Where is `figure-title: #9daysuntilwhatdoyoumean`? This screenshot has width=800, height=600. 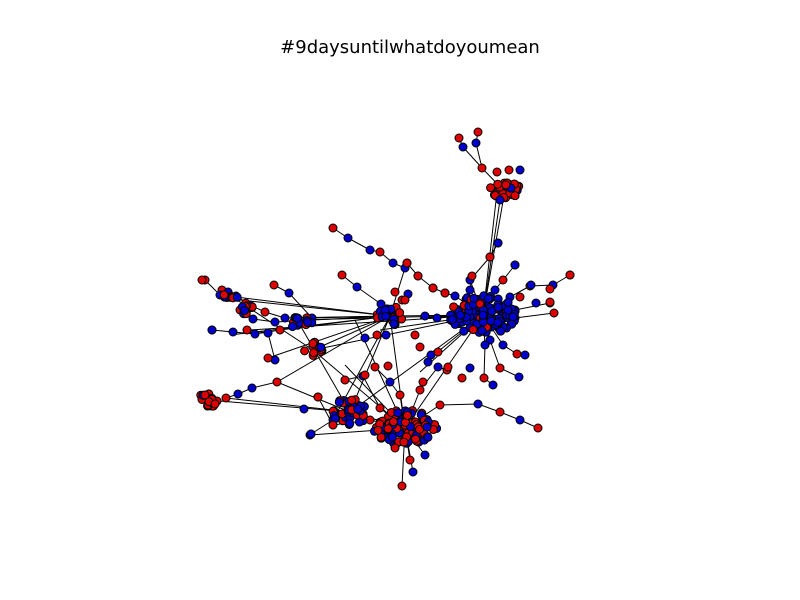 figure-title: #9daysuntilwhatdoyoumean is located at coordinates (410, 47).